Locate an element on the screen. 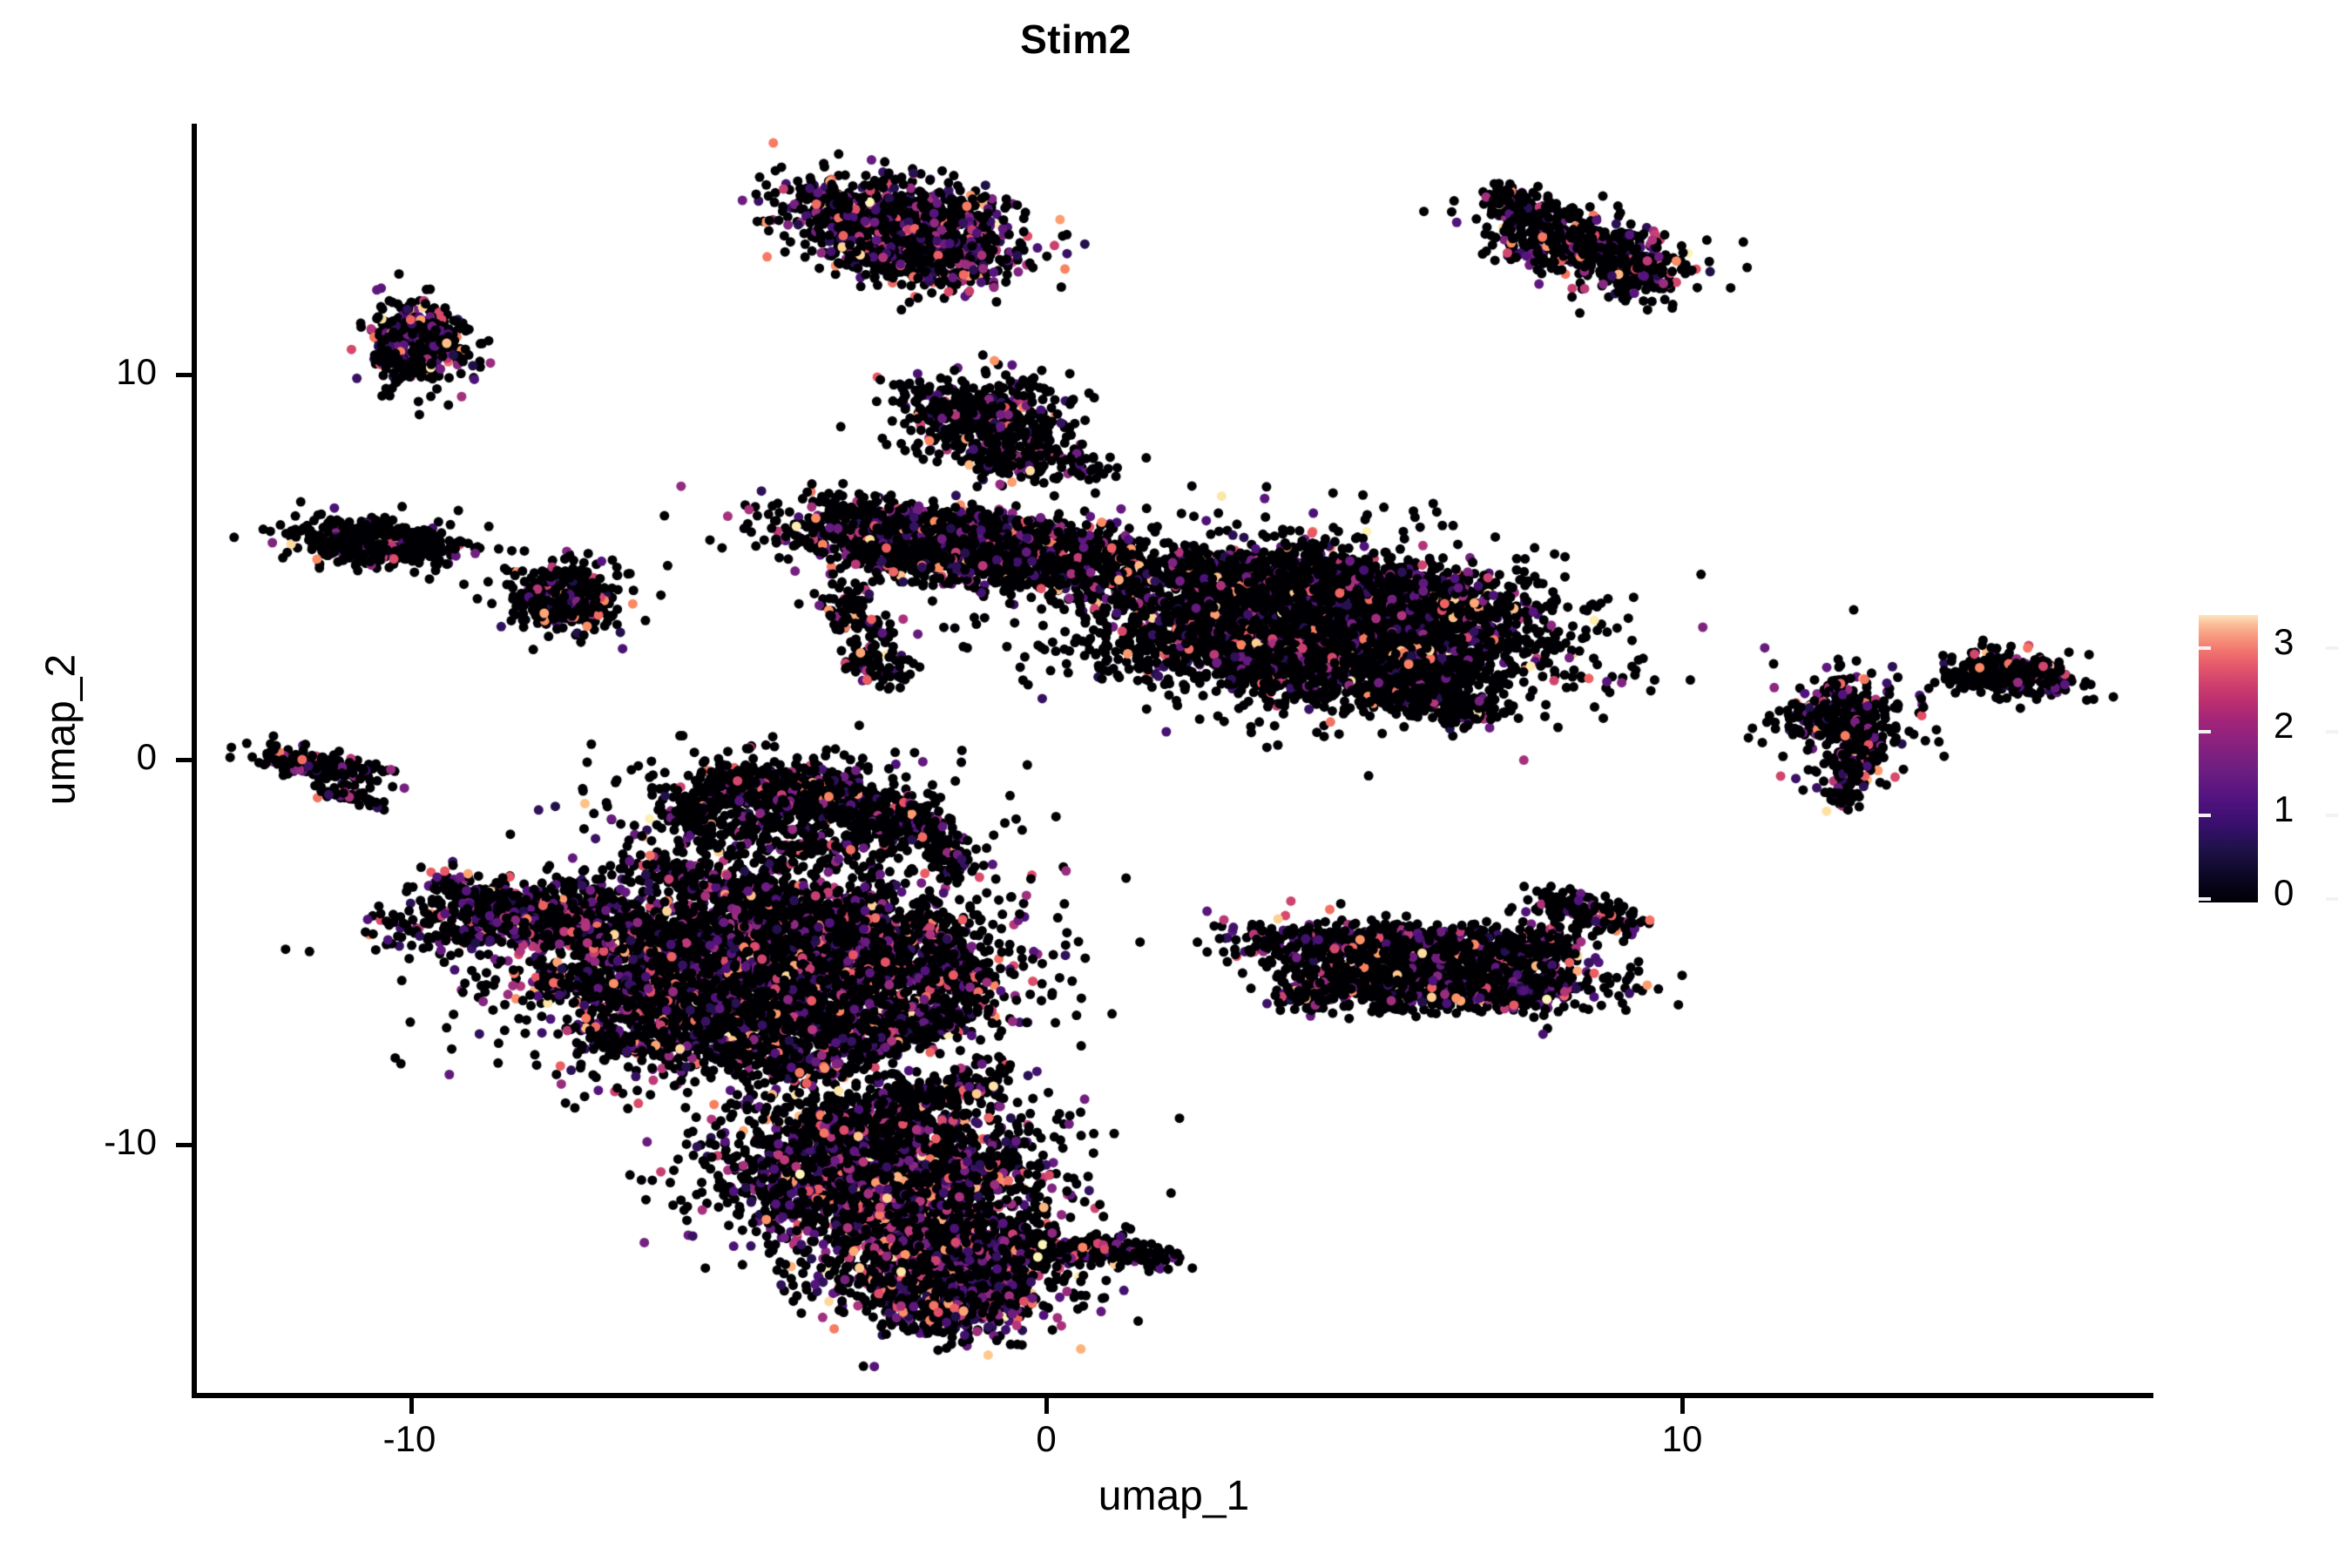 The height and width of the screenshot is (1568, 2352). colorbar-label-2: 2 is located at coordinates (2284, 726).